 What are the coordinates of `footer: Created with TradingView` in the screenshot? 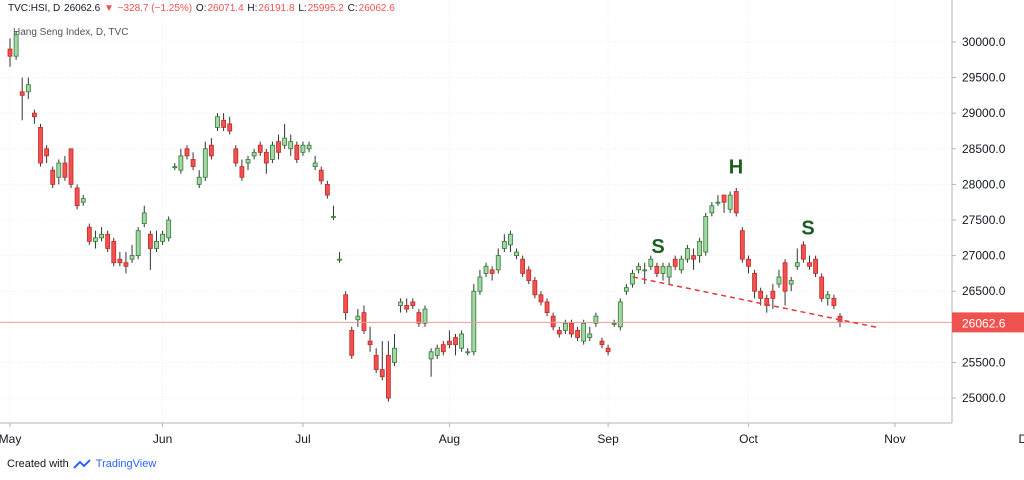 It's located at (81, 464).